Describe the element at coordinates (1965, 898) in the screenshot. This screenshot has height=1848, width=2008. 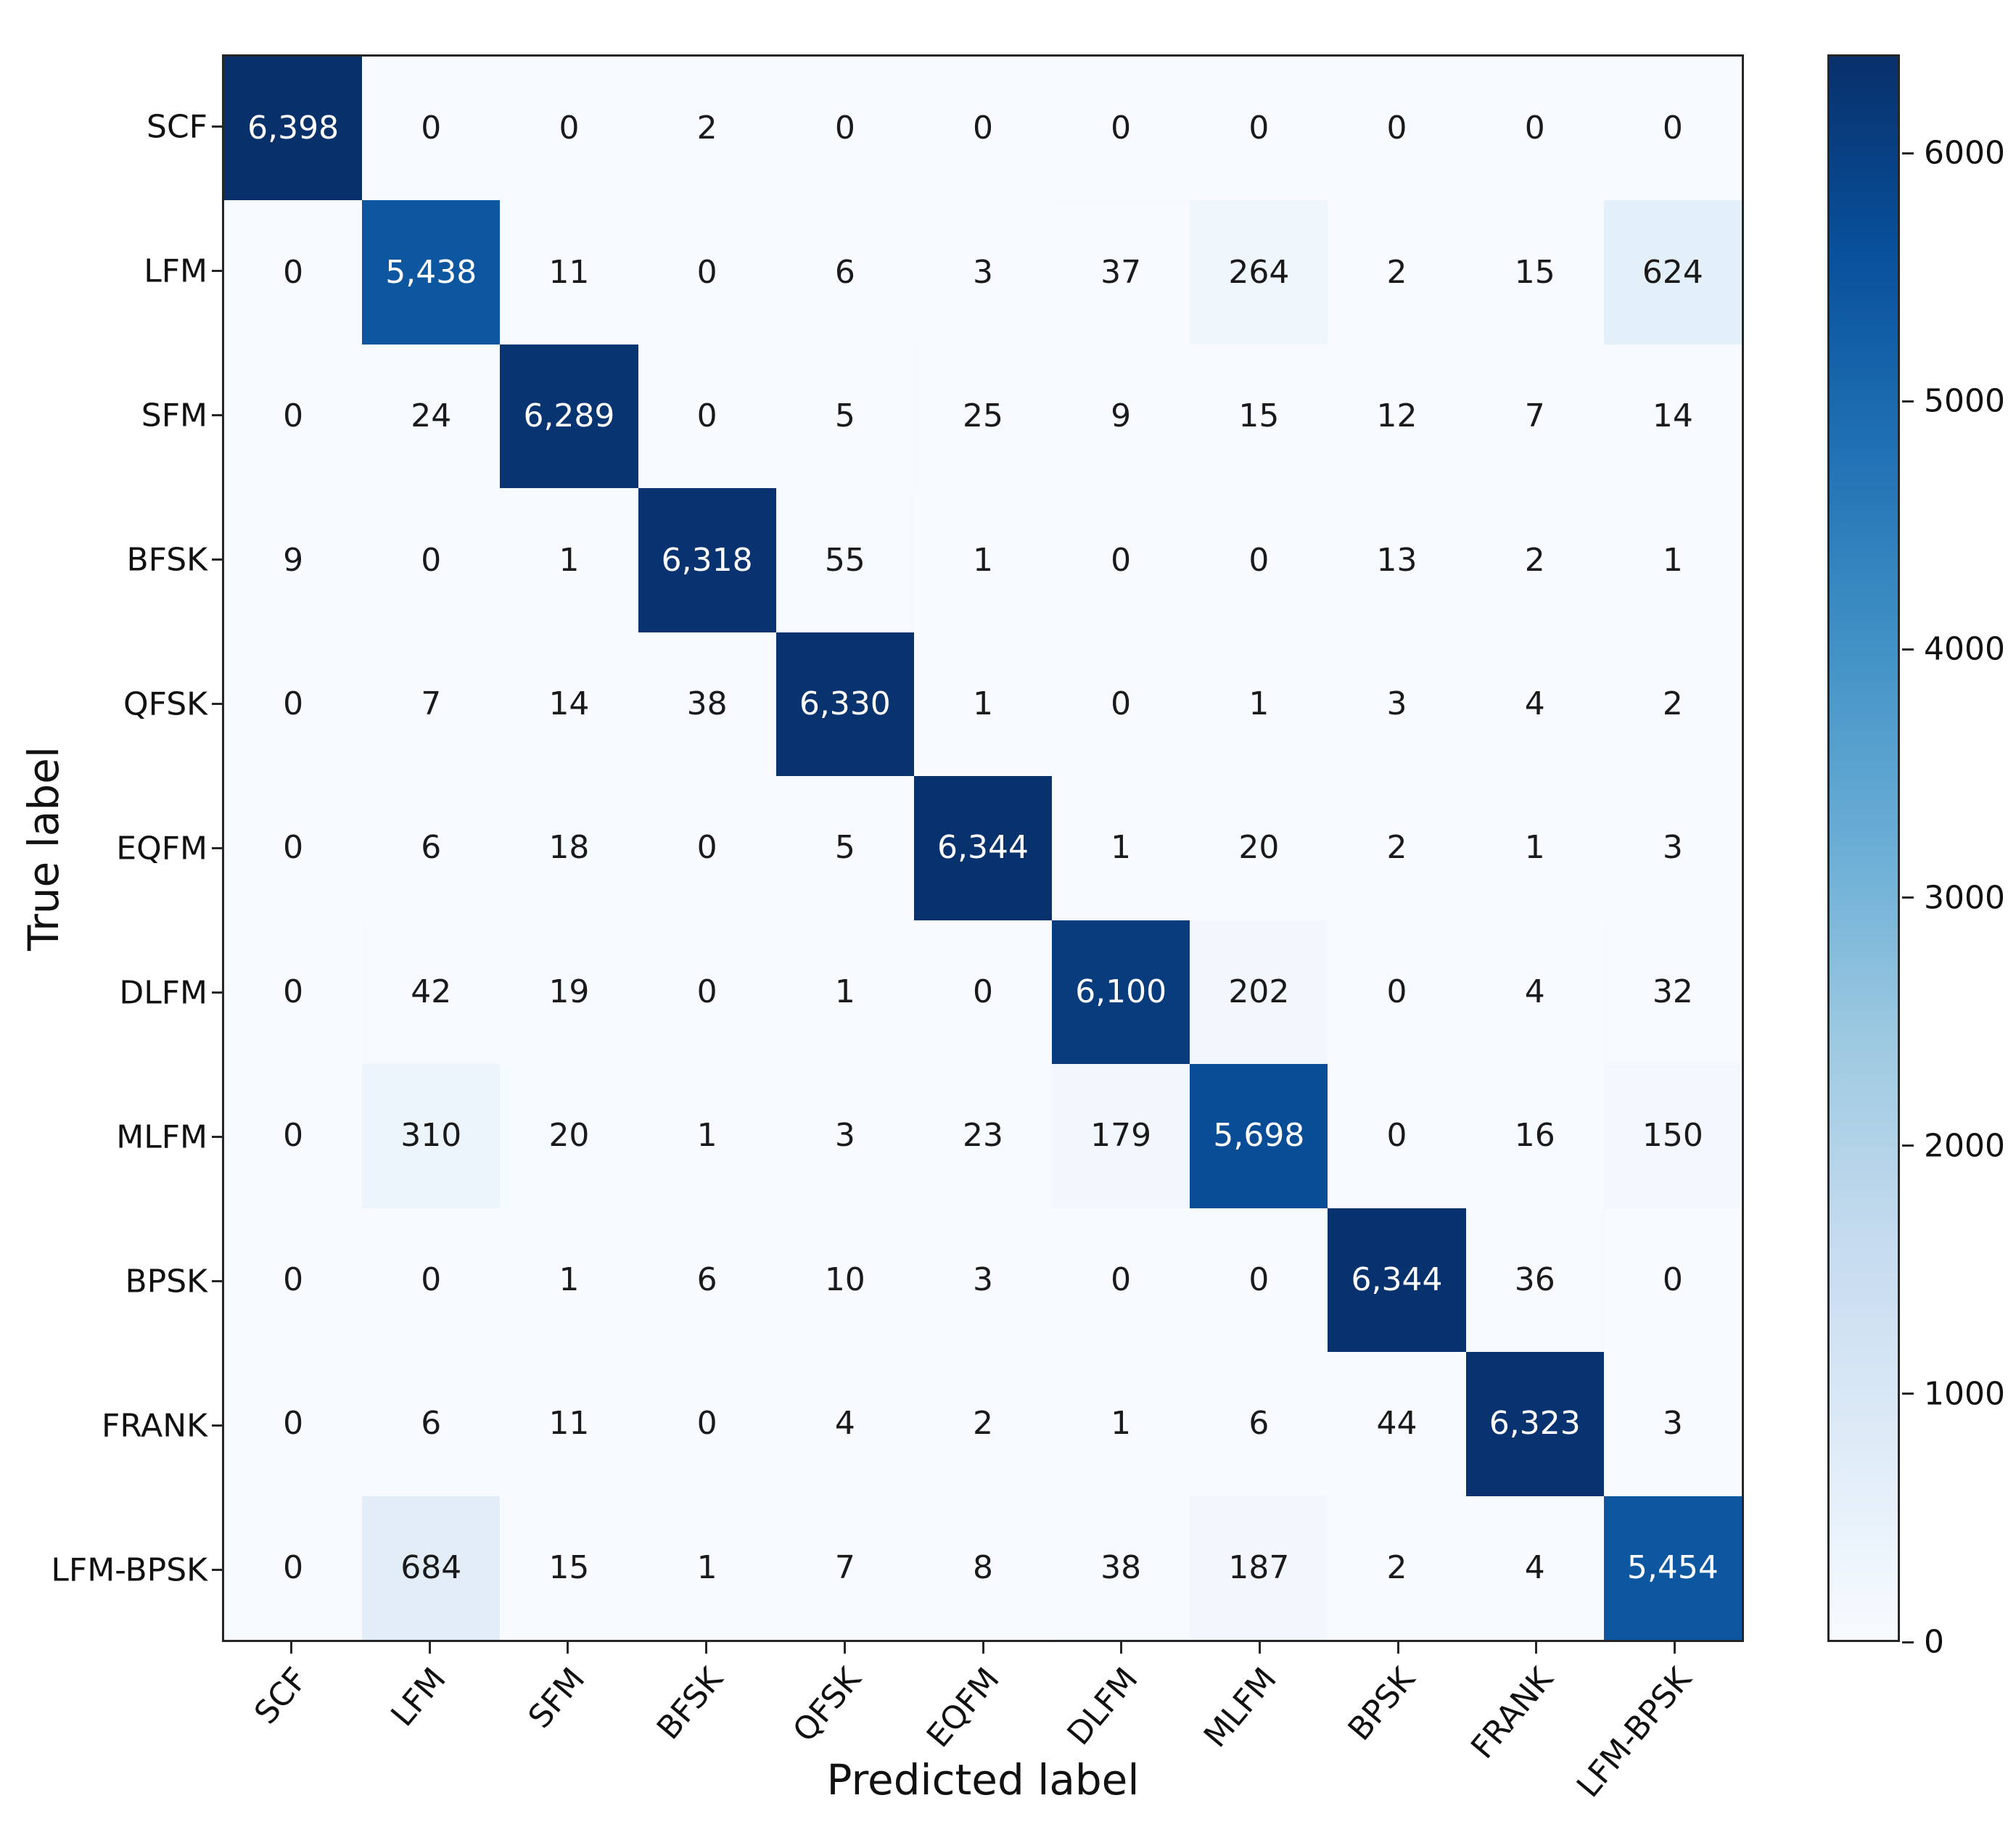
I see `colorbar-tick-label: 3000` at that location.